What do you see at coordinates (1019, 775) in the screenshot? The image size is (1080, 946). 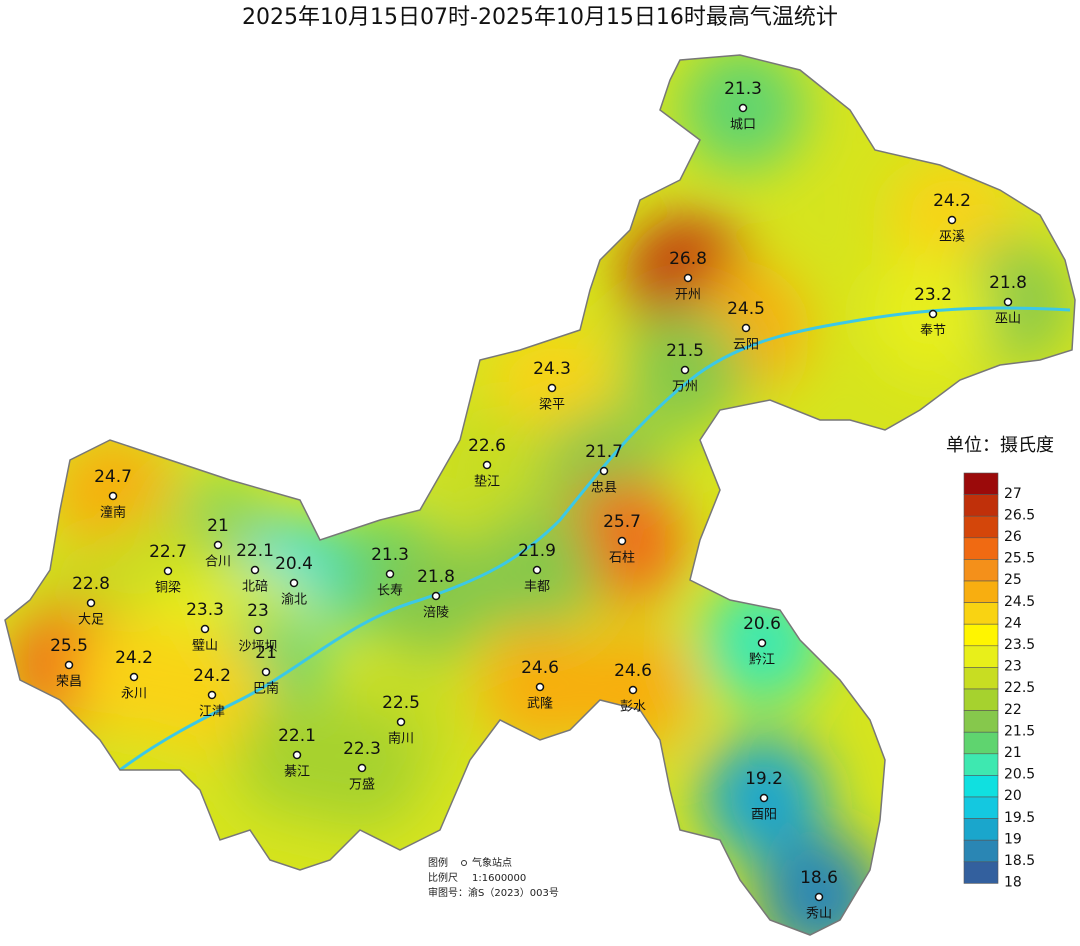 I see `legend-label: 20.5` at bounding box center [1019, 775].